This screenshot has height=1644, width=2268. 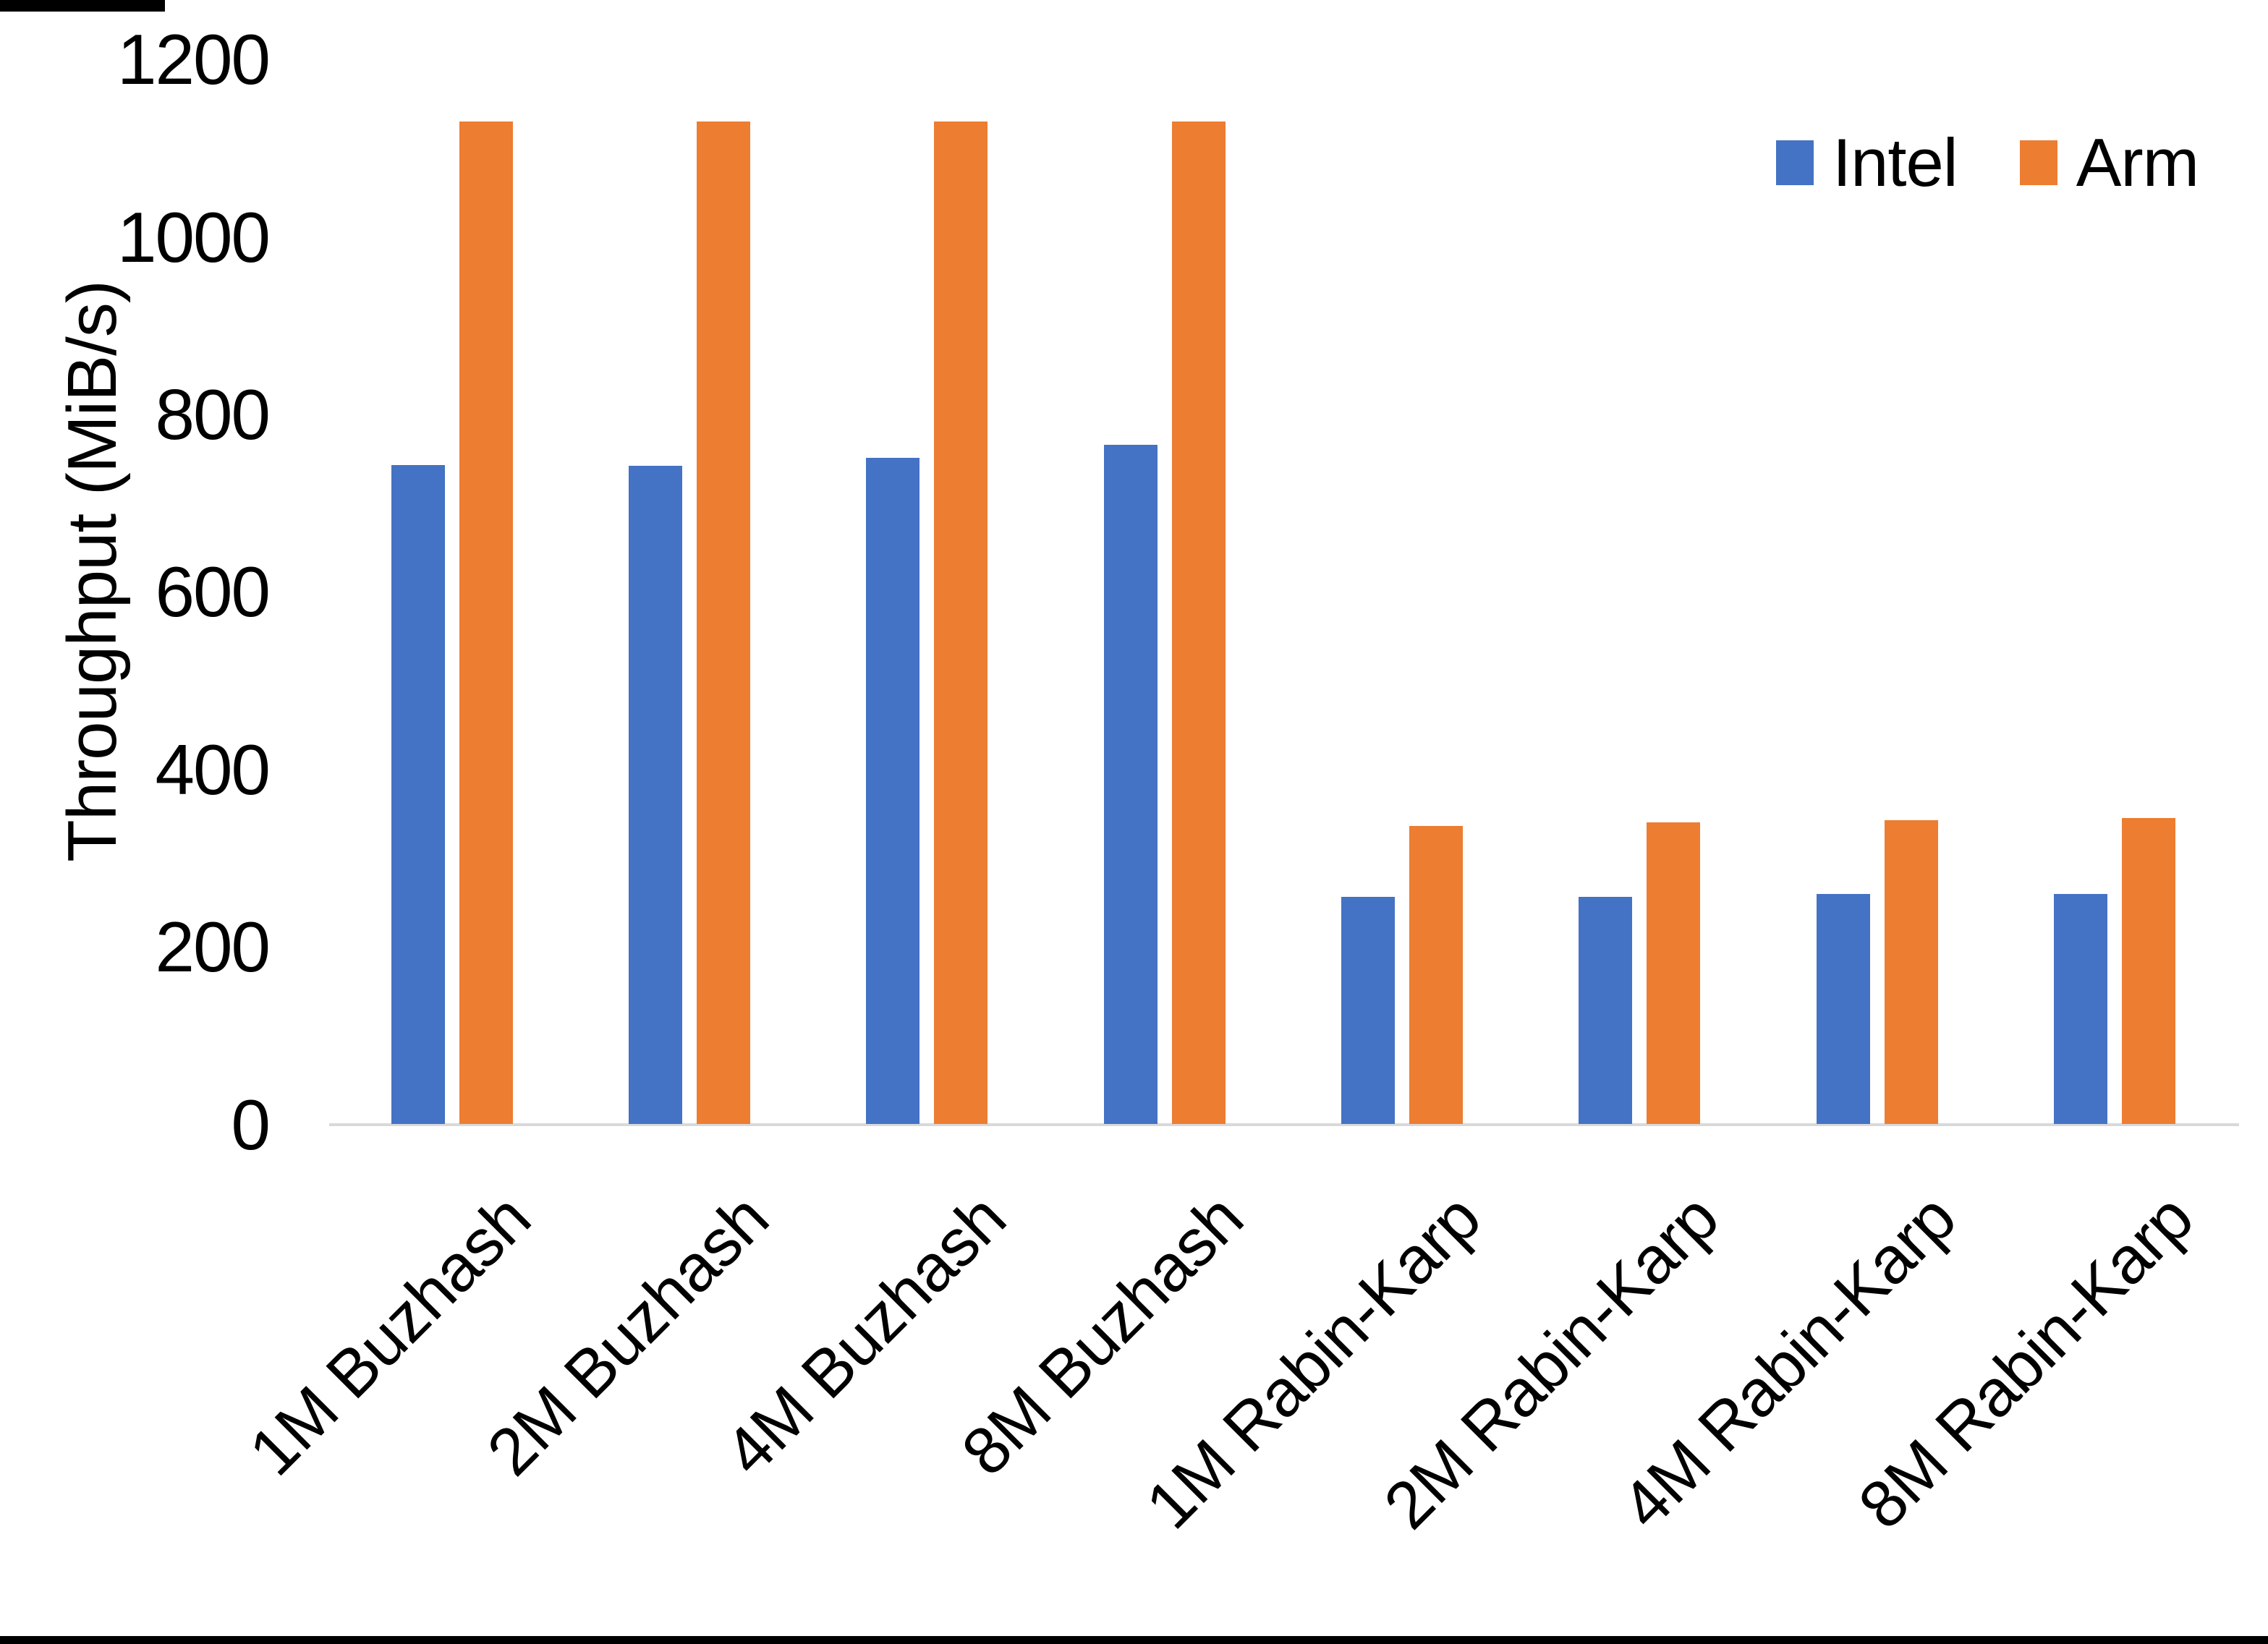 I want to click on bar-arm-1m-buzhash, so click(x=486, y=623).